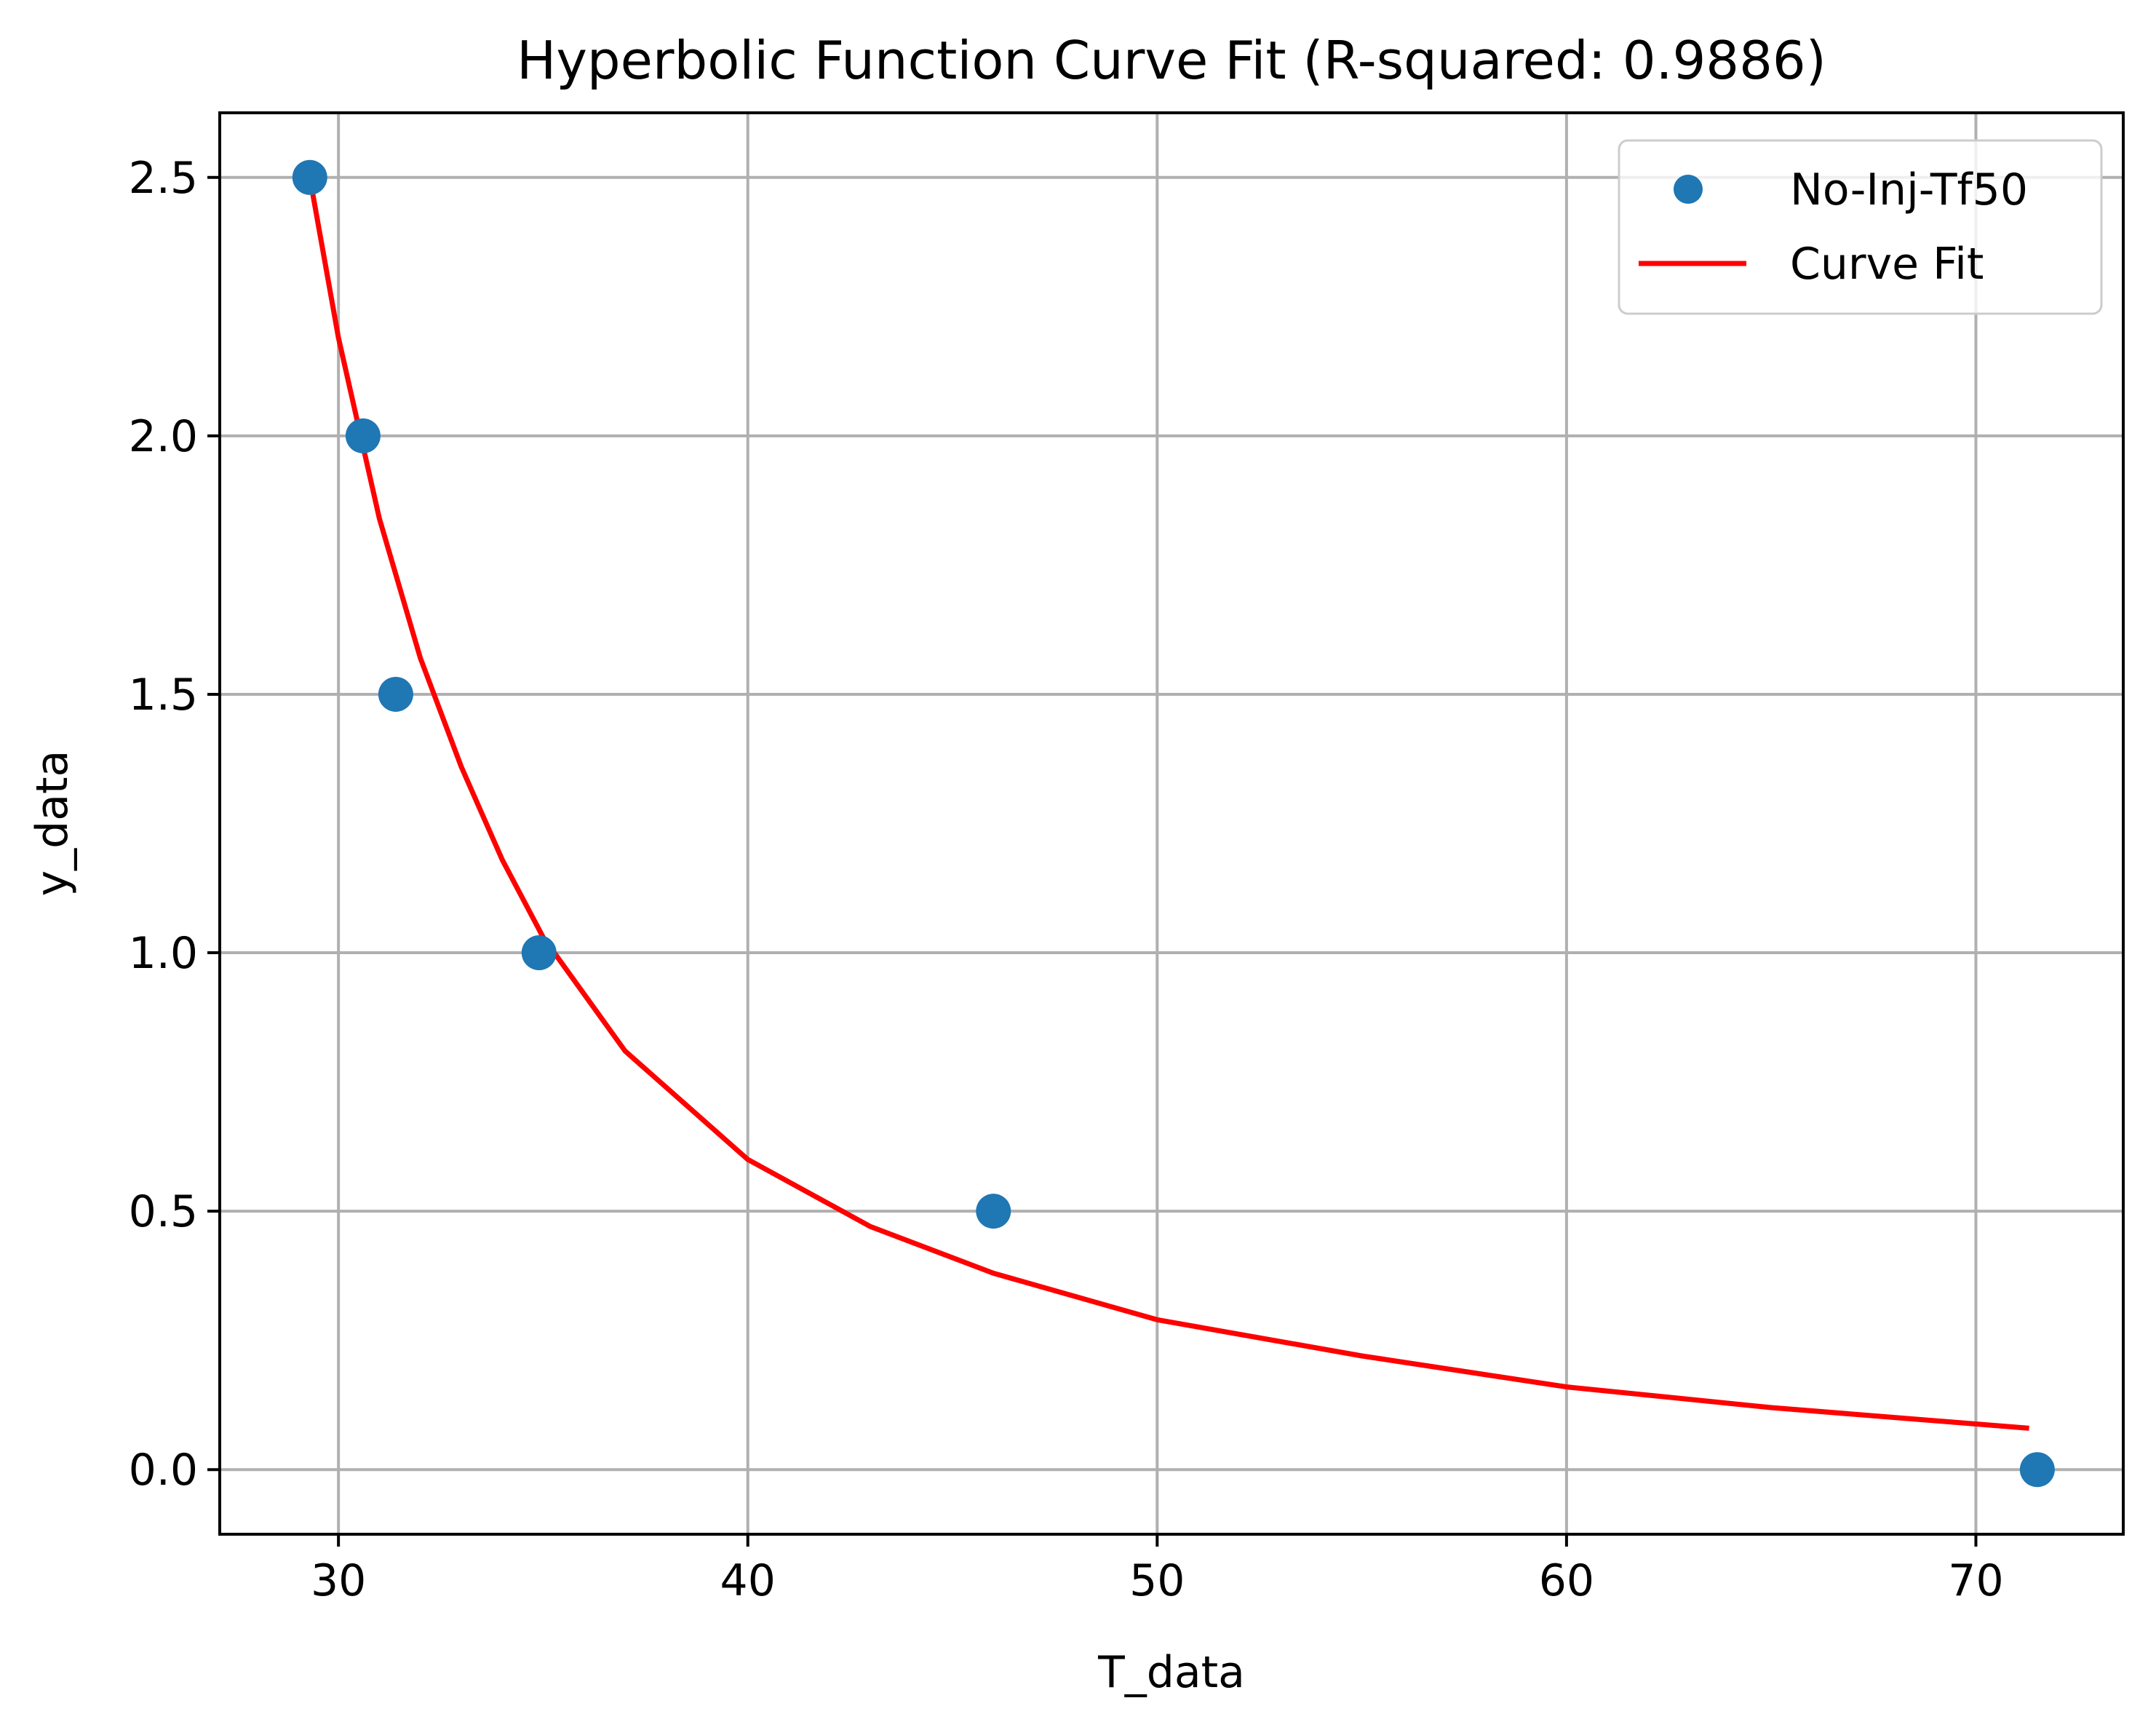 The width and height of the screenshot is (2156, 1714). What do you see at coordinates (174, 824) in the screenshot?
I see `y-axis-ticks: 0.0 0.5 1.0 1.5 2.0 2.5` at bounding box center [174, 824].